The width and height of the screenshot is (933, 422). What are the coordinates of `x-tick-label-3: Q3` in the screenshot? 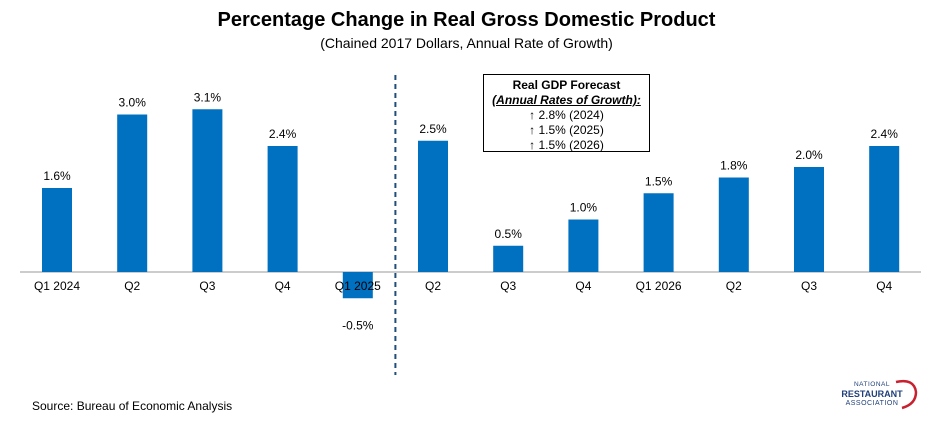 It's located at (207, 286).